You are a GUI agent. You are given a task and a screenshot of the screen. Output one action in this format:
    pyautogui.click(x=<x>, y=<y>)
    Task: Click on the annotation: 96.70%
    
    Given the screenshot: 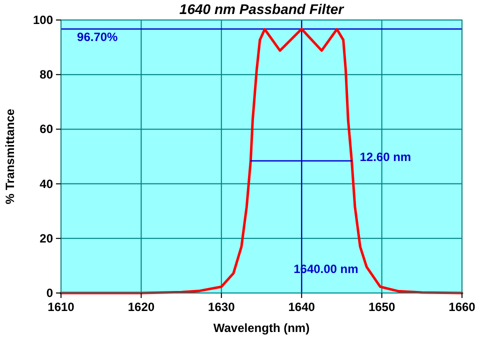 What is the action you would take?
    pyautogui.click(x=97, y=37)
    